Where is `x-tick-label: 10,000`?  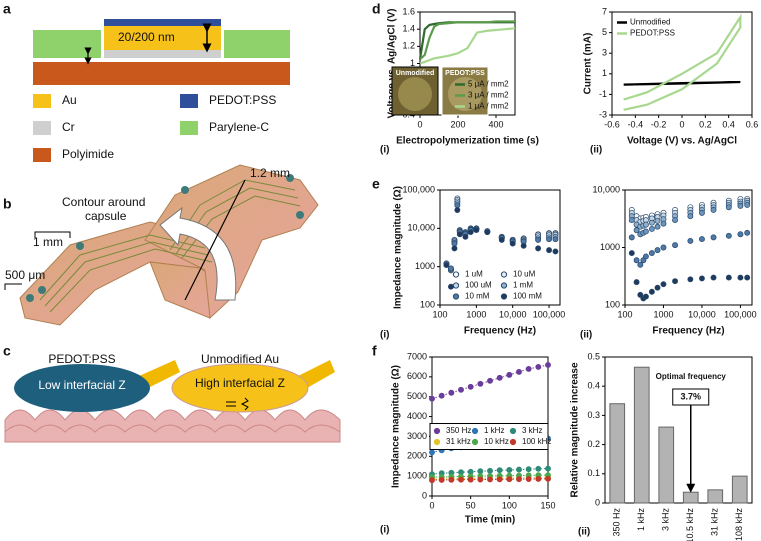 x-tick-label: 10,000 is located at coordinates (702, 314).